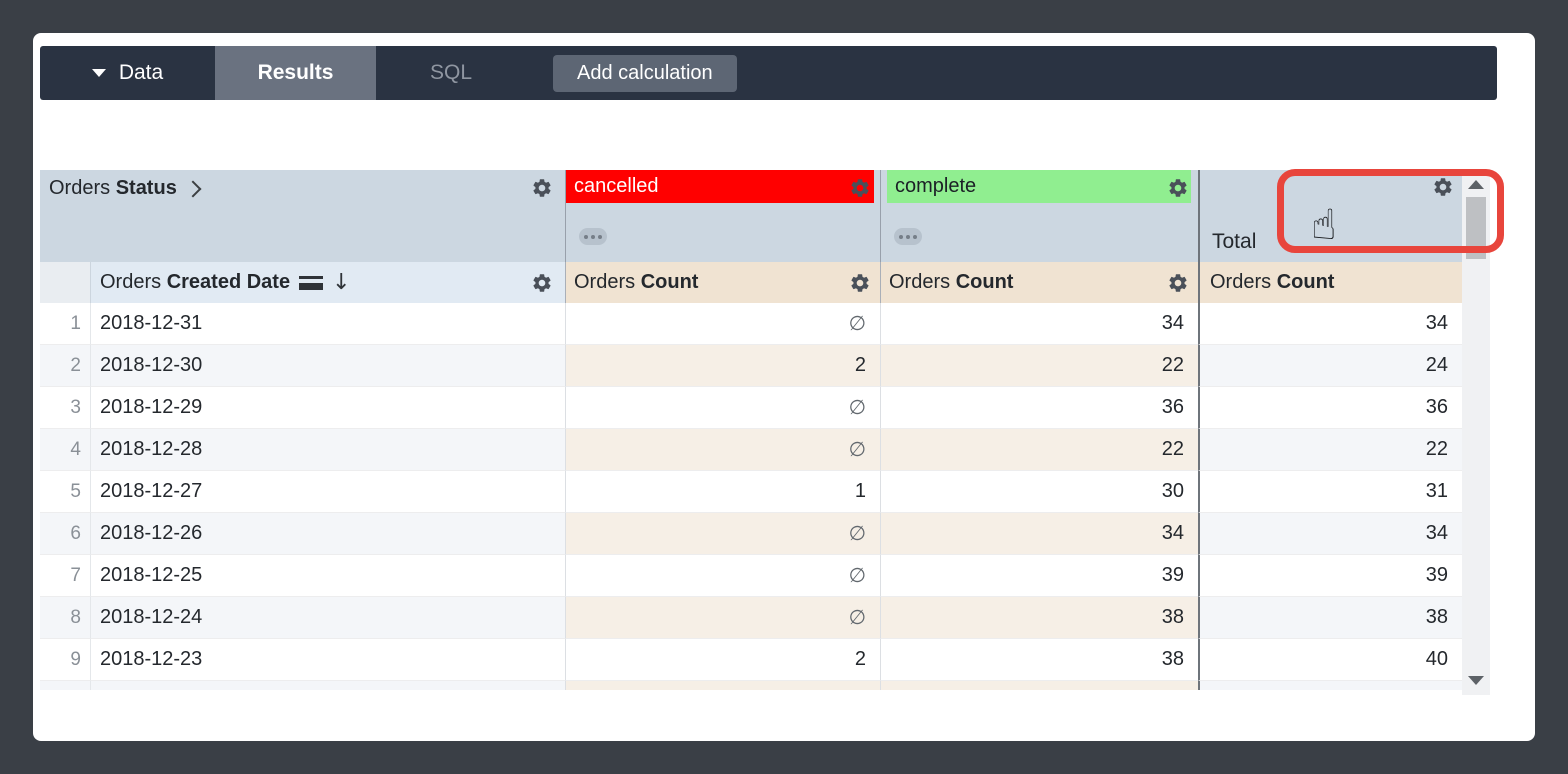  I want to click on complete-count-cell: 36, so click(1039, 408).